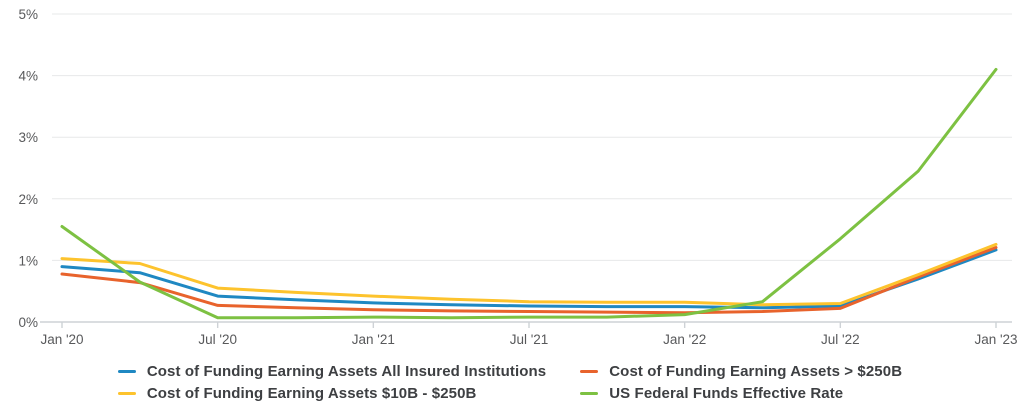 The width and height of the screenshot is (1020, 420). Describe the element at coordinates (840, 339) in the screenshot. I see `x-axis-label: Jul '22` at that location.